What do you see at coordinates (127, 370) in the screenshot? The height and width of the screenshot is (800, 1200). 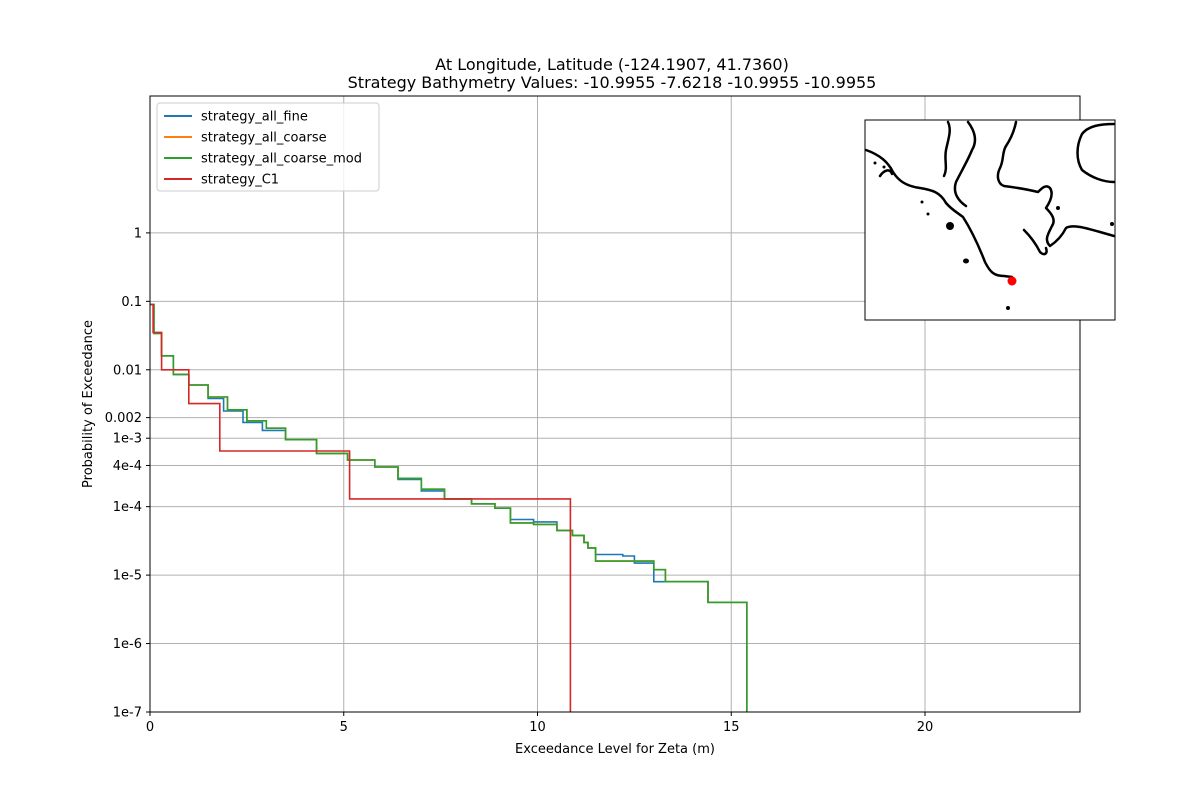 I see `y-tick-label: 0.01` at bounding box center [127, 370].